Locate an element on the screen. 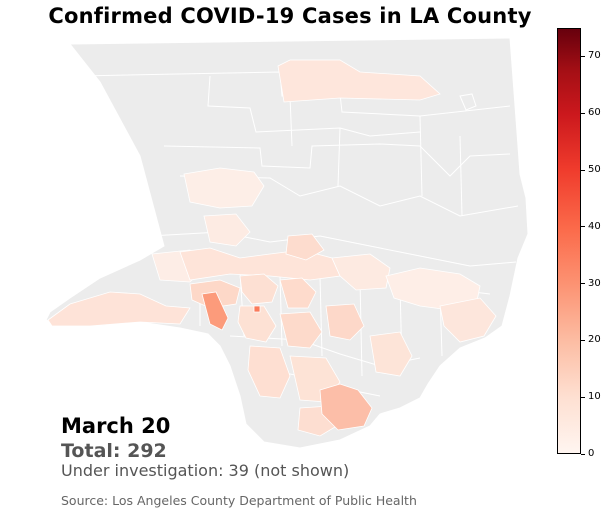  colorbar-tick-label: 50 is located at coordinates (594, 170).